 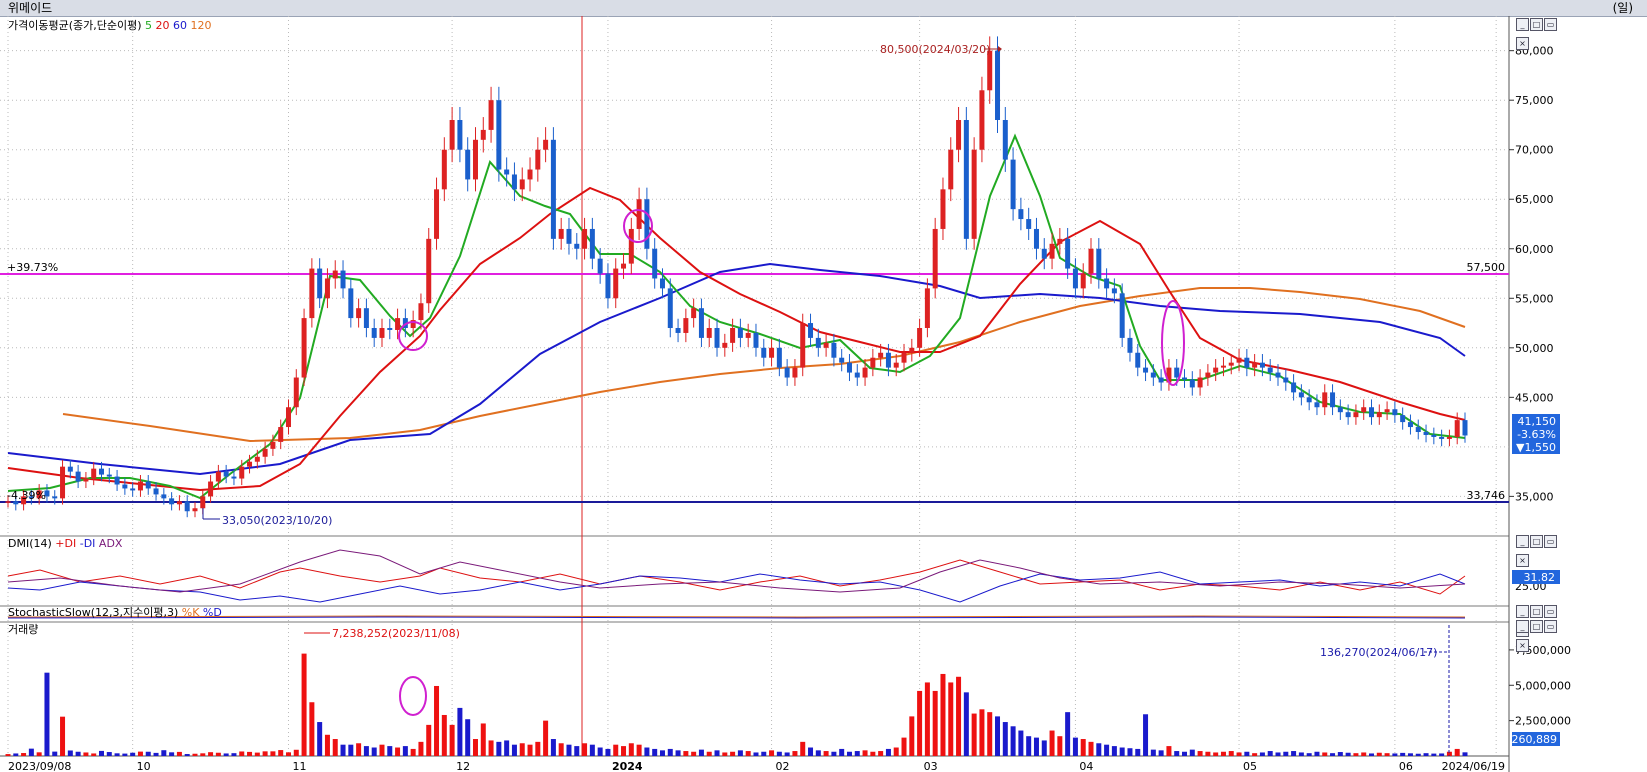 What do you see at coordinates (756, 766) in the screenshot?
I see `date-axis: 2023/09/08 10 11 12 2024 02 03 04 05 06 2024/06/19` at bounding box center [756, 766].